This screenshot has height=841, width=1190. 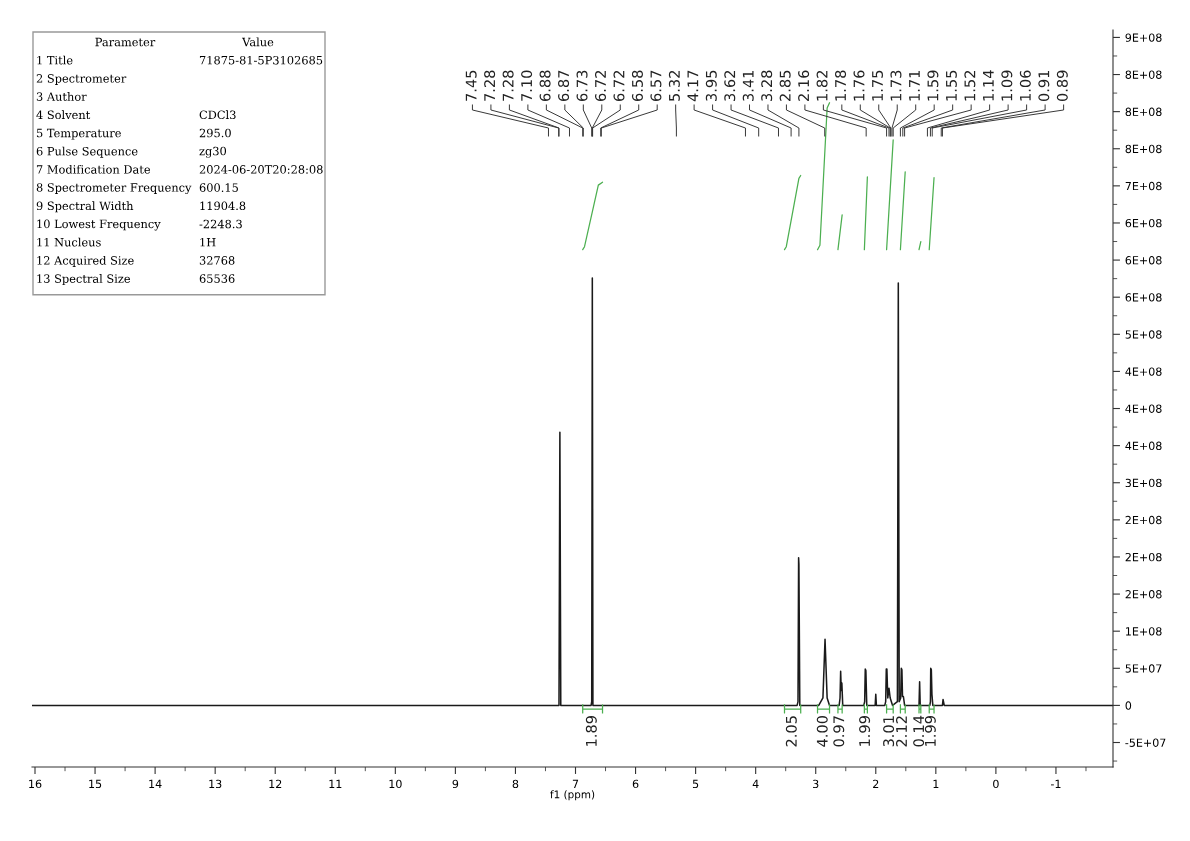 I want to click on annotation: 1.52, so click(x=970, y=85).